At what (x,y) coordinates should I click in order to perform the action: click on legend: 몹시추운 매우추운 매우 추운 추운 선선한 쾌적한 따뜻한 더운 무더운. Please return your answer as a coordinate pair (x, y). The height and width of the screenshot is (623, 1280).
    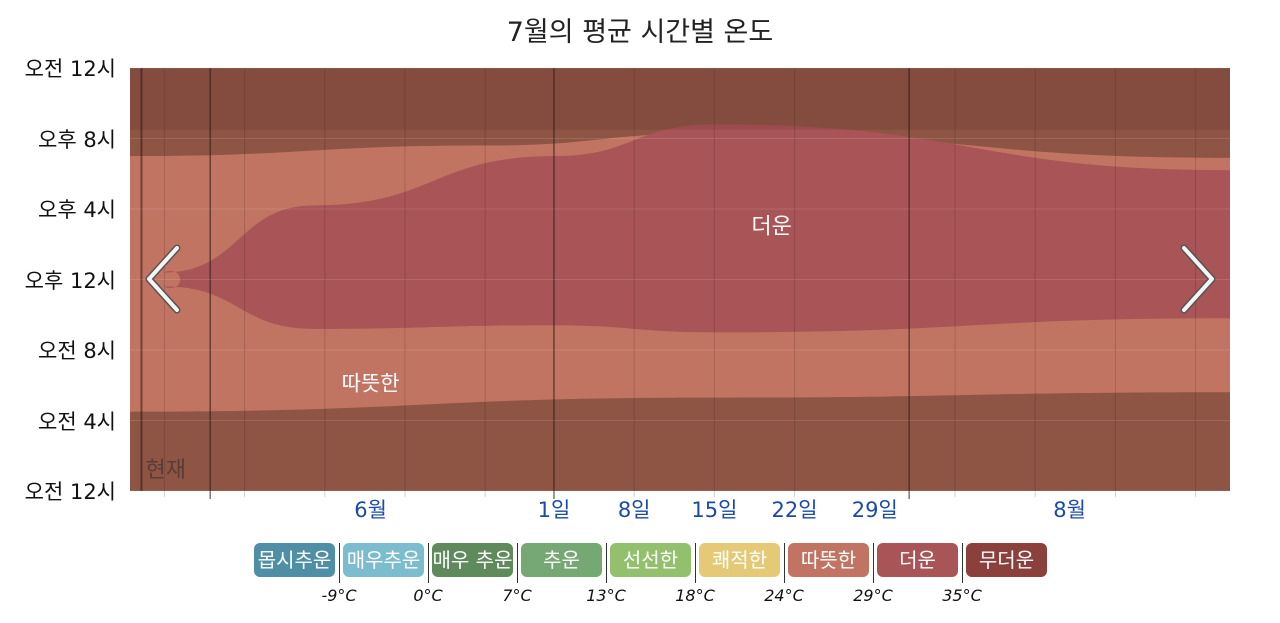
    Looking at the image, I should click on (640, 563).